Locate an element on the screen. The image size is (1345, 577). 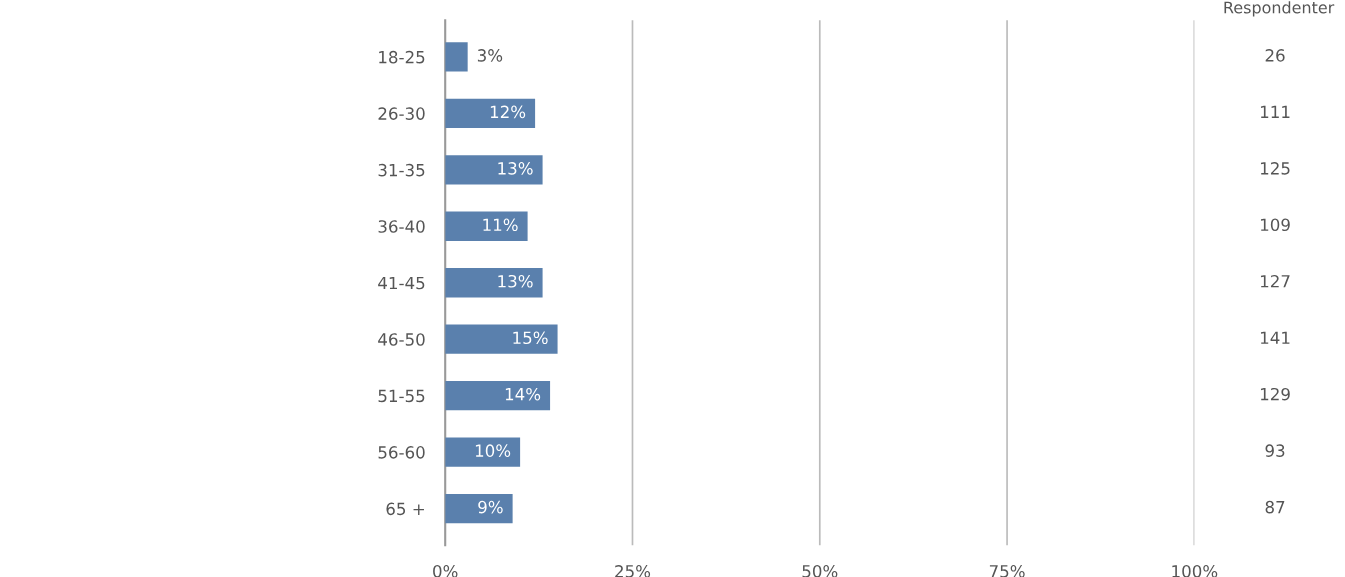
x-tick-label: 100% is located at coordinates (1195, 571).